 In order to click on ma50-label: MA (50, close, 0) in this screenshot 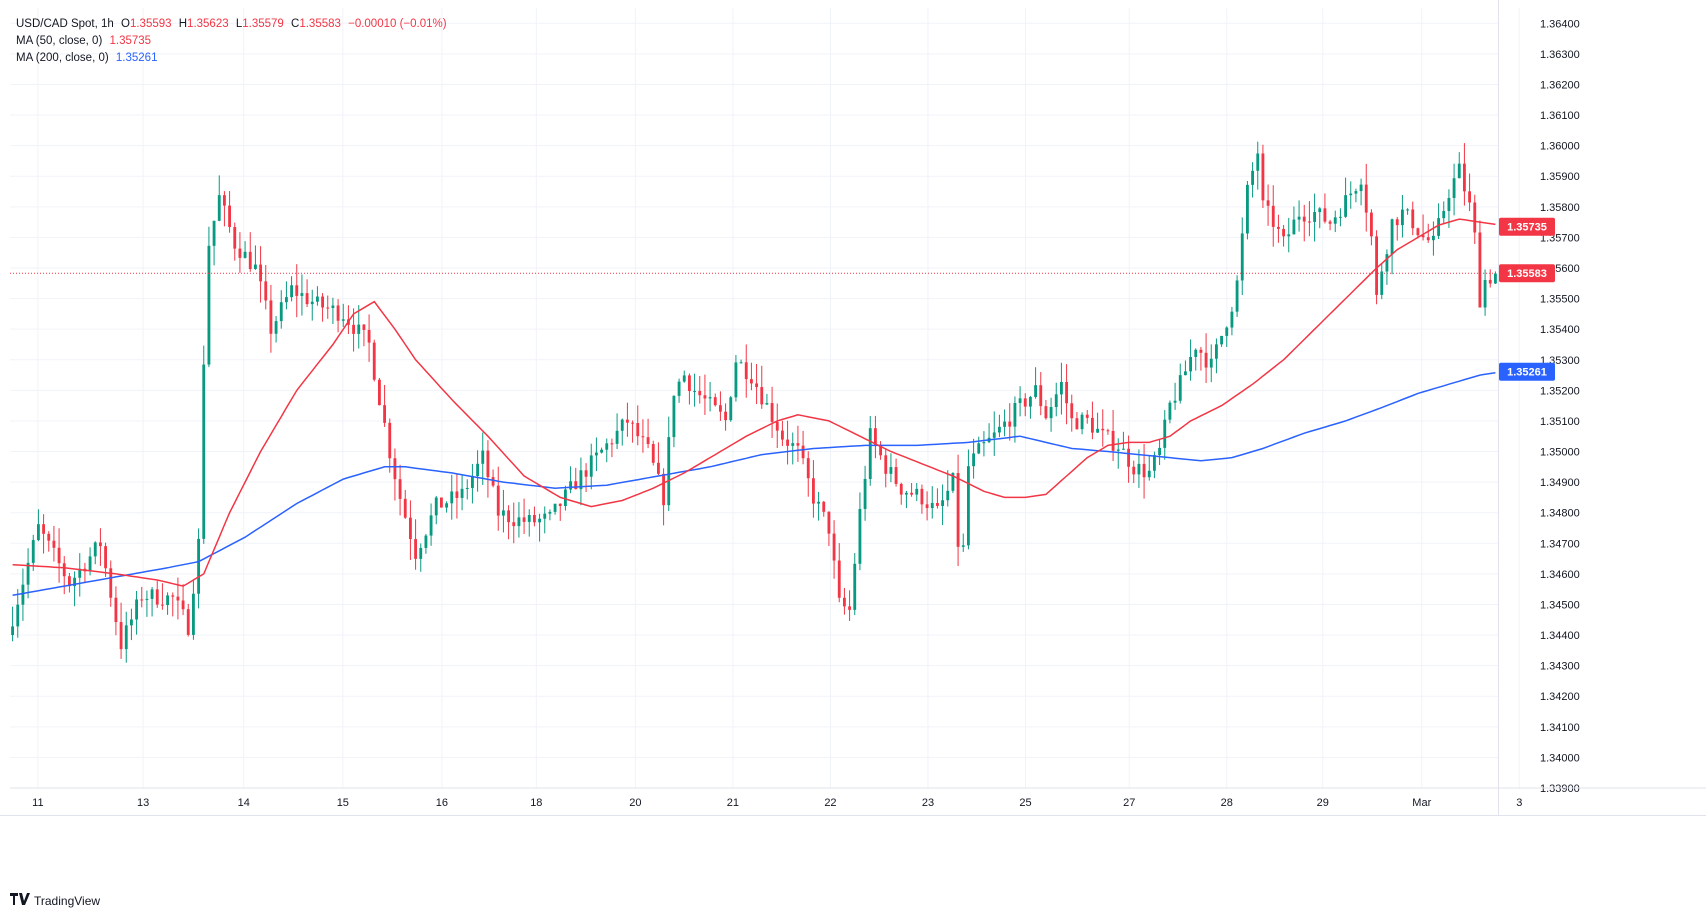, I will do `click(59, 41)`.